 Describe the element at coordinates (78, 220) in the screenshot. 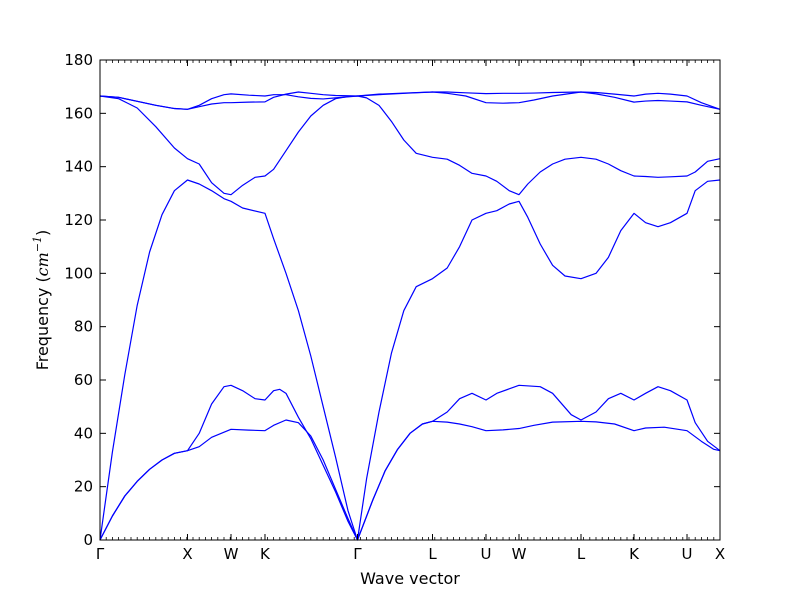

I see `y-tick-label: 120` at that location.